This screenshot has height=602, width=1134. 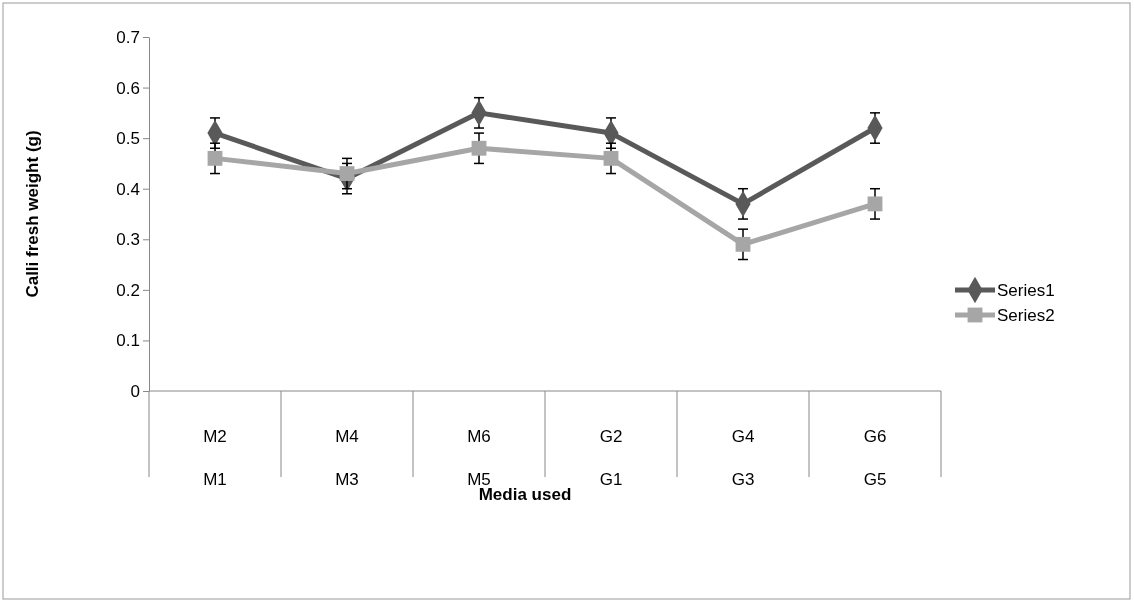 What do you see at coordinates (135, 391) in the screenshot?
I see `y-tick-label: 0` at bounding box center [135, 391].